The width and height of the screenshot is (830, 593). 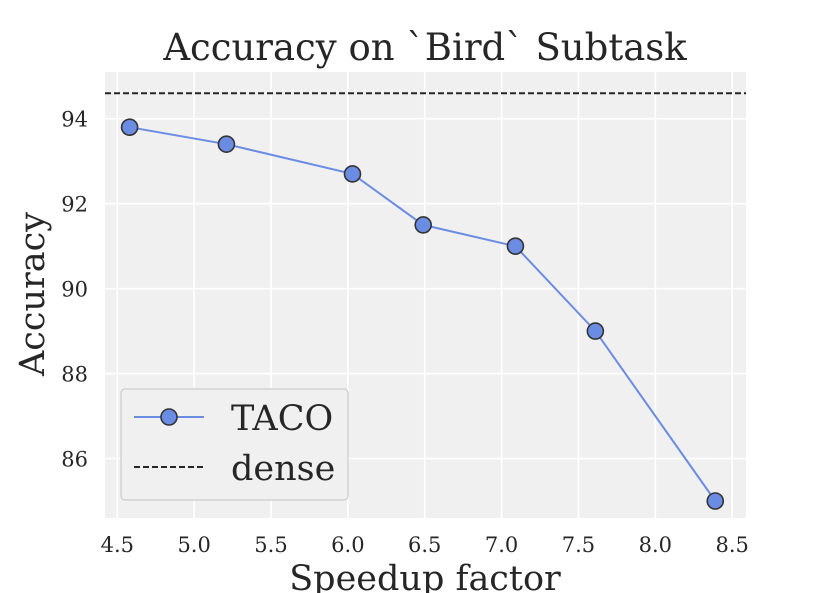 What do you see at coordinates (193, 545) in the screenshot?
I see `x-tick-label: 5.0` at bounding box center [193, 545].